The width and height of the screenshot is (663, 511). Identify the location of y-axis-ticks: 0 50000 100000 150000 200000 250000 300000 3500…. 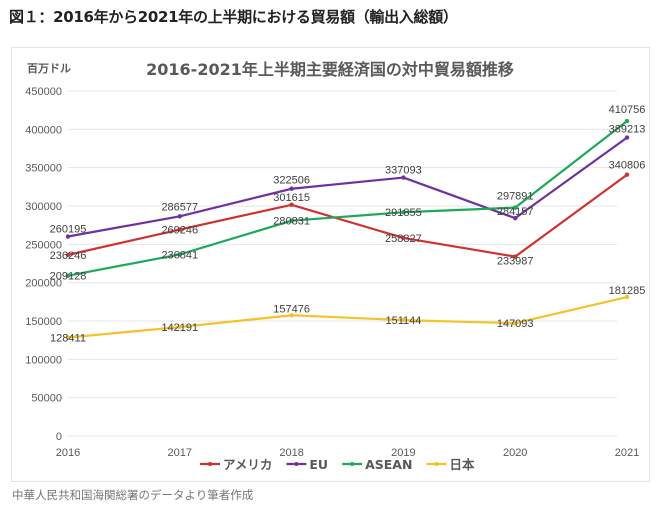
(43, 264).